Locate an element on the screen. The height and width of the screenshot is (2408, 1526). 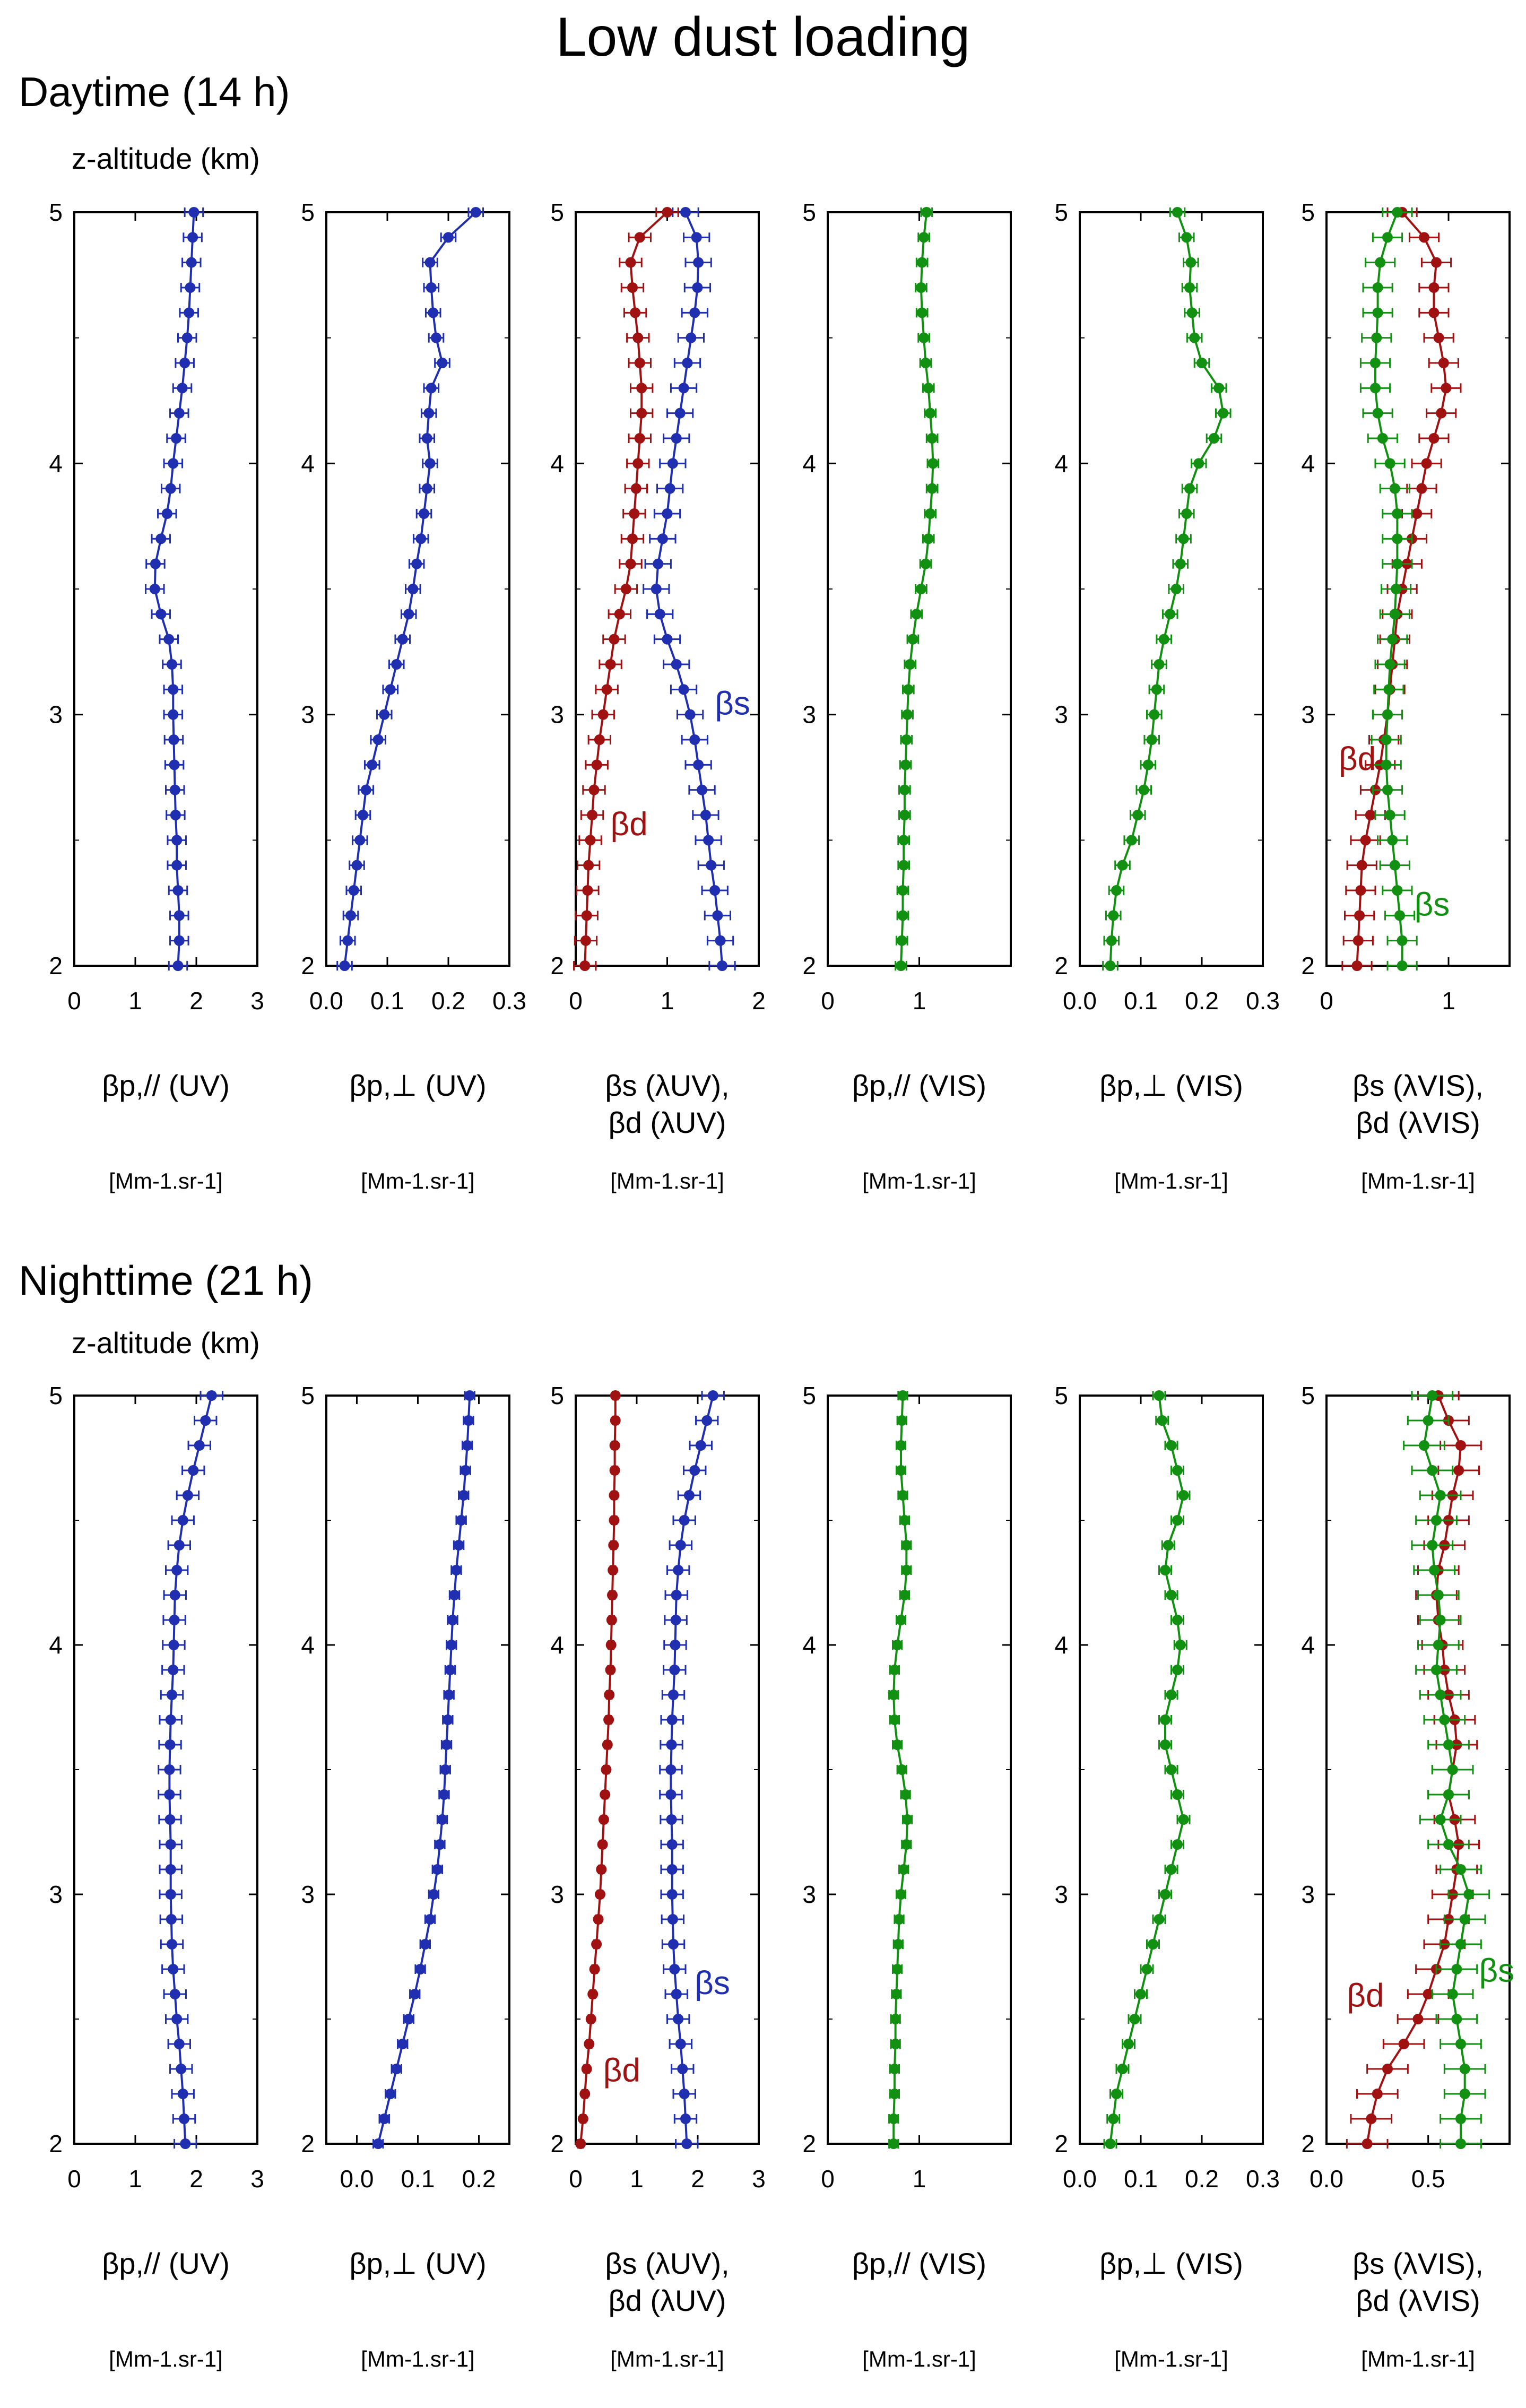
x-tick-label: 1 is located at coordinates (667, 1001).